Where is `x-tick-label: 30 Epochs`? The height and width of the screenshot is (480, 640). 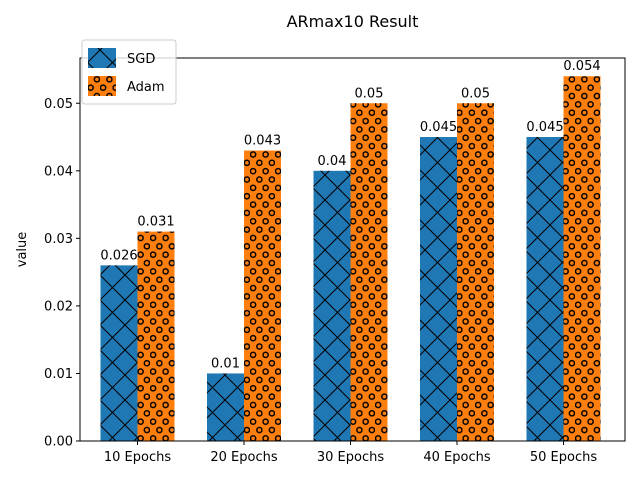
x-tick-label: 30 Epochs is located at coordinates (350, 457).